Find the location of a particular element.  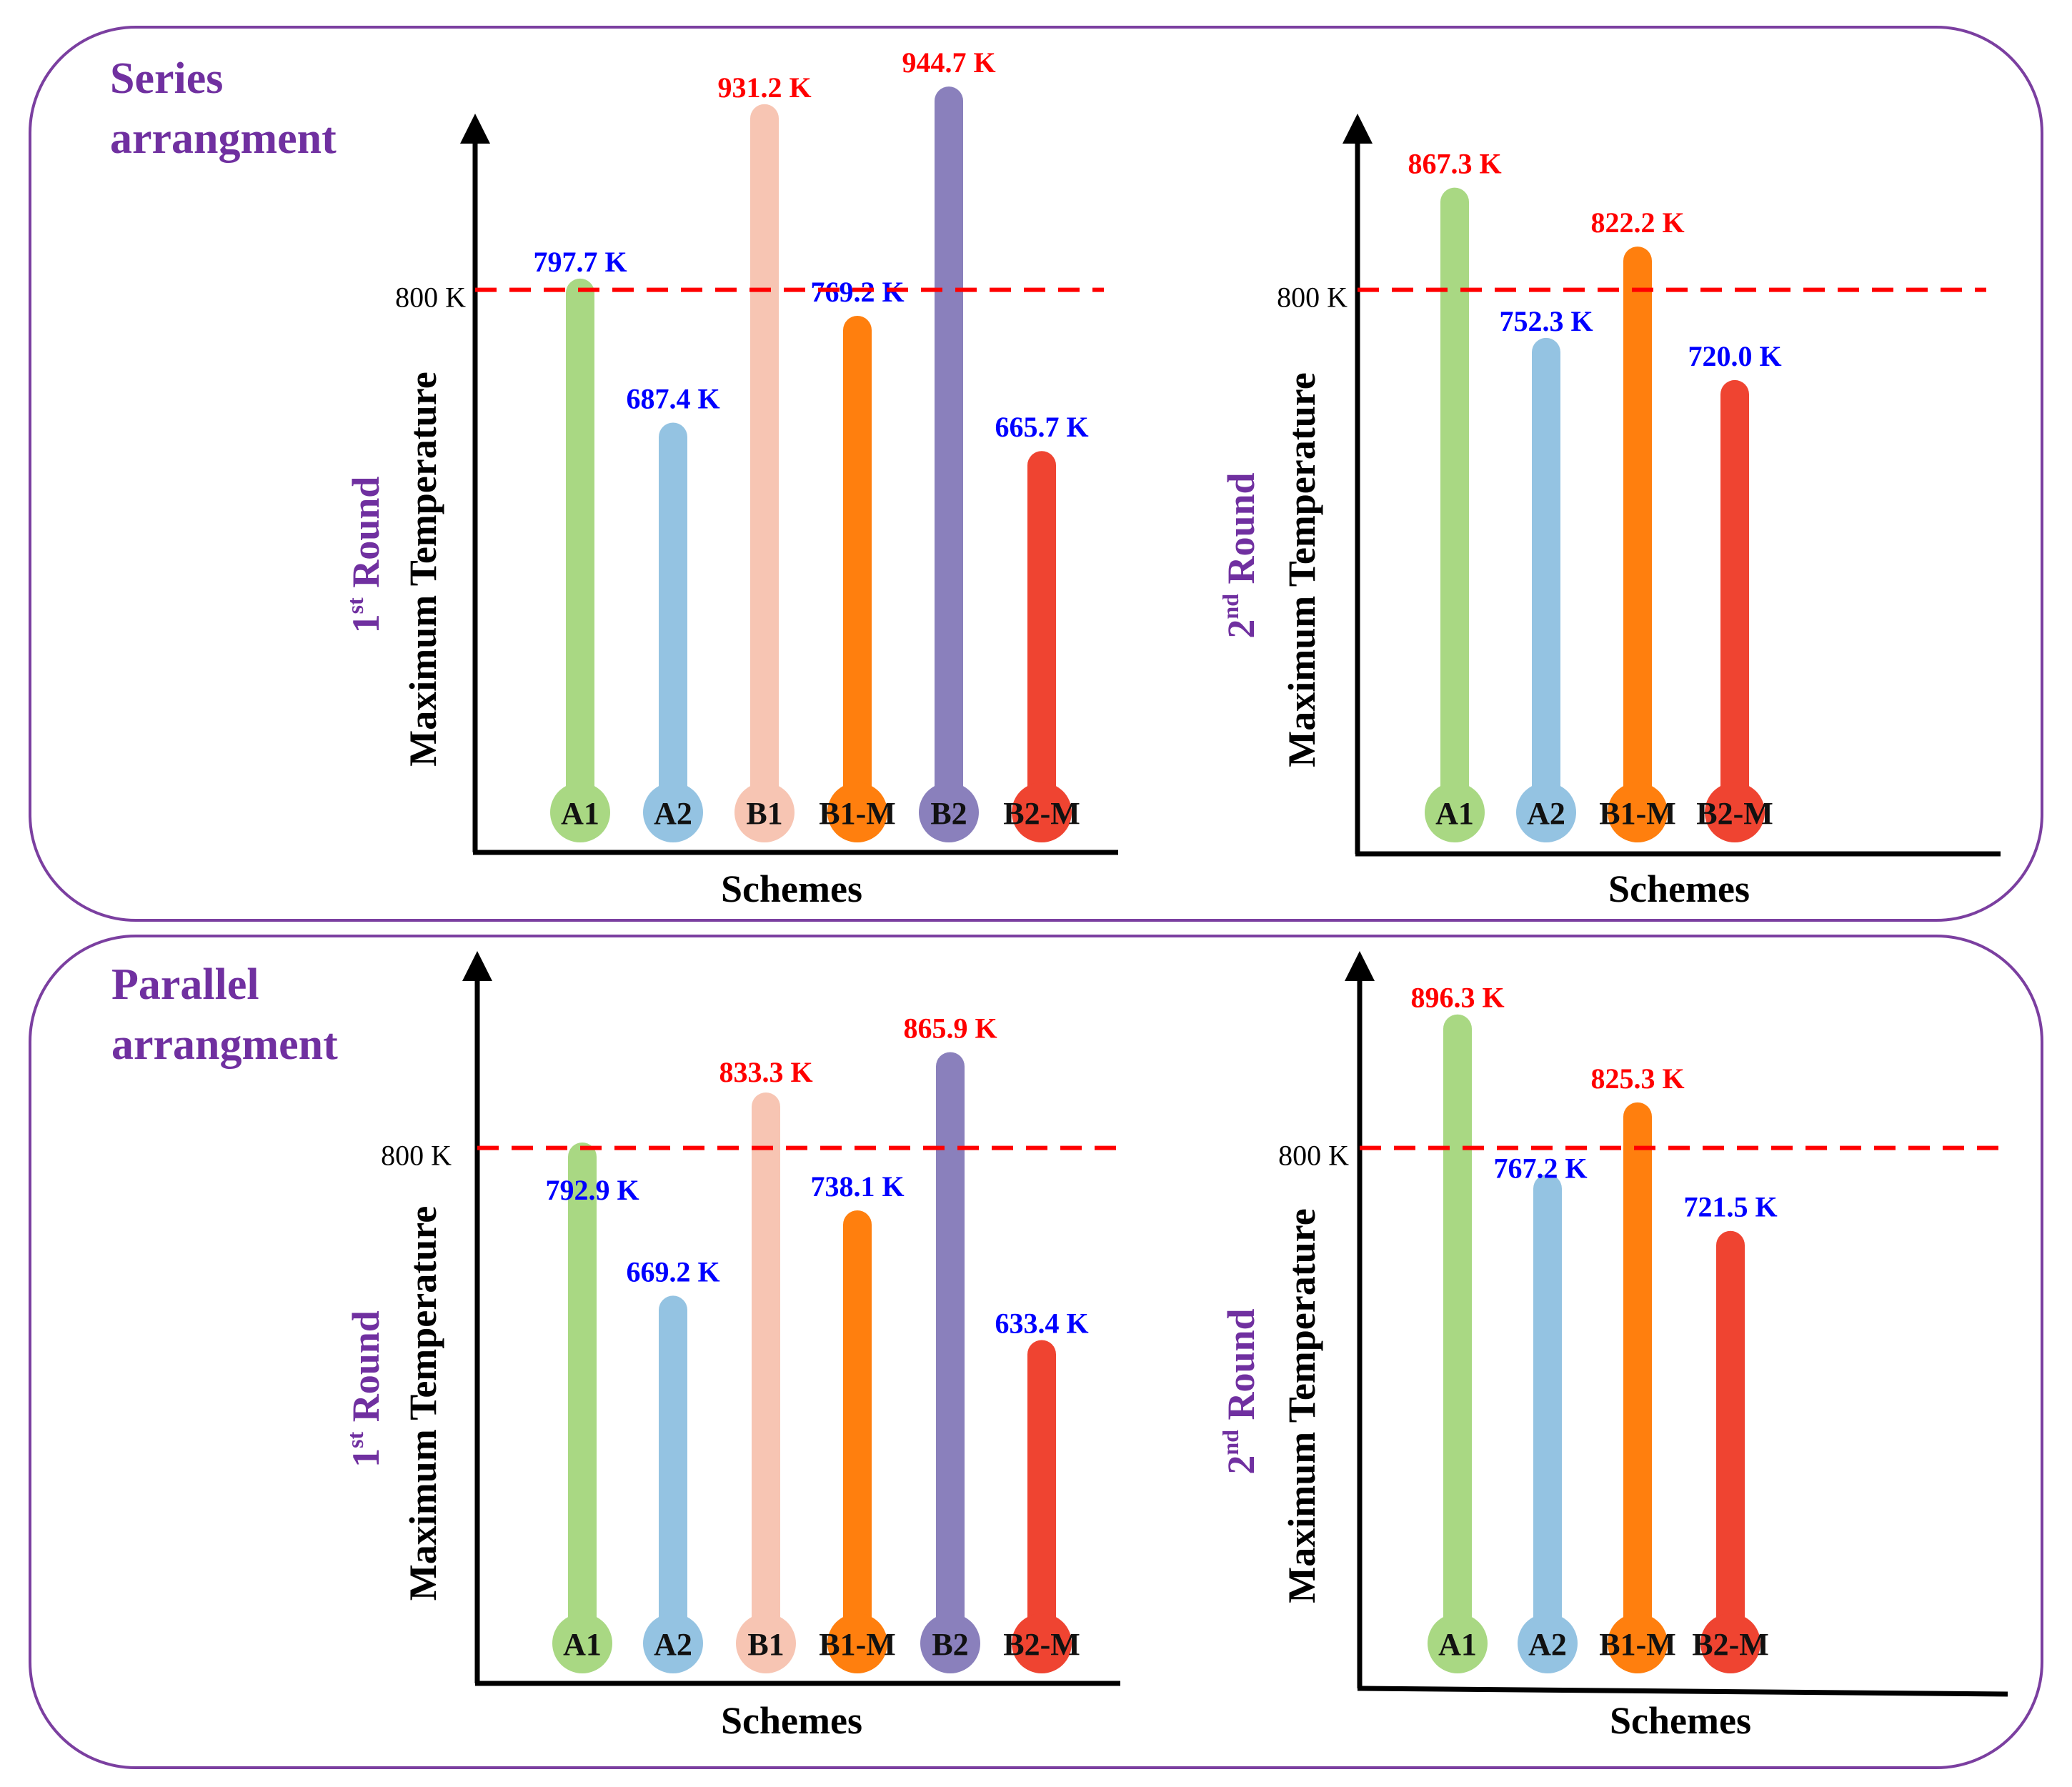

value-label-B1: 833.3 K is located at coordinates (765, 1072).